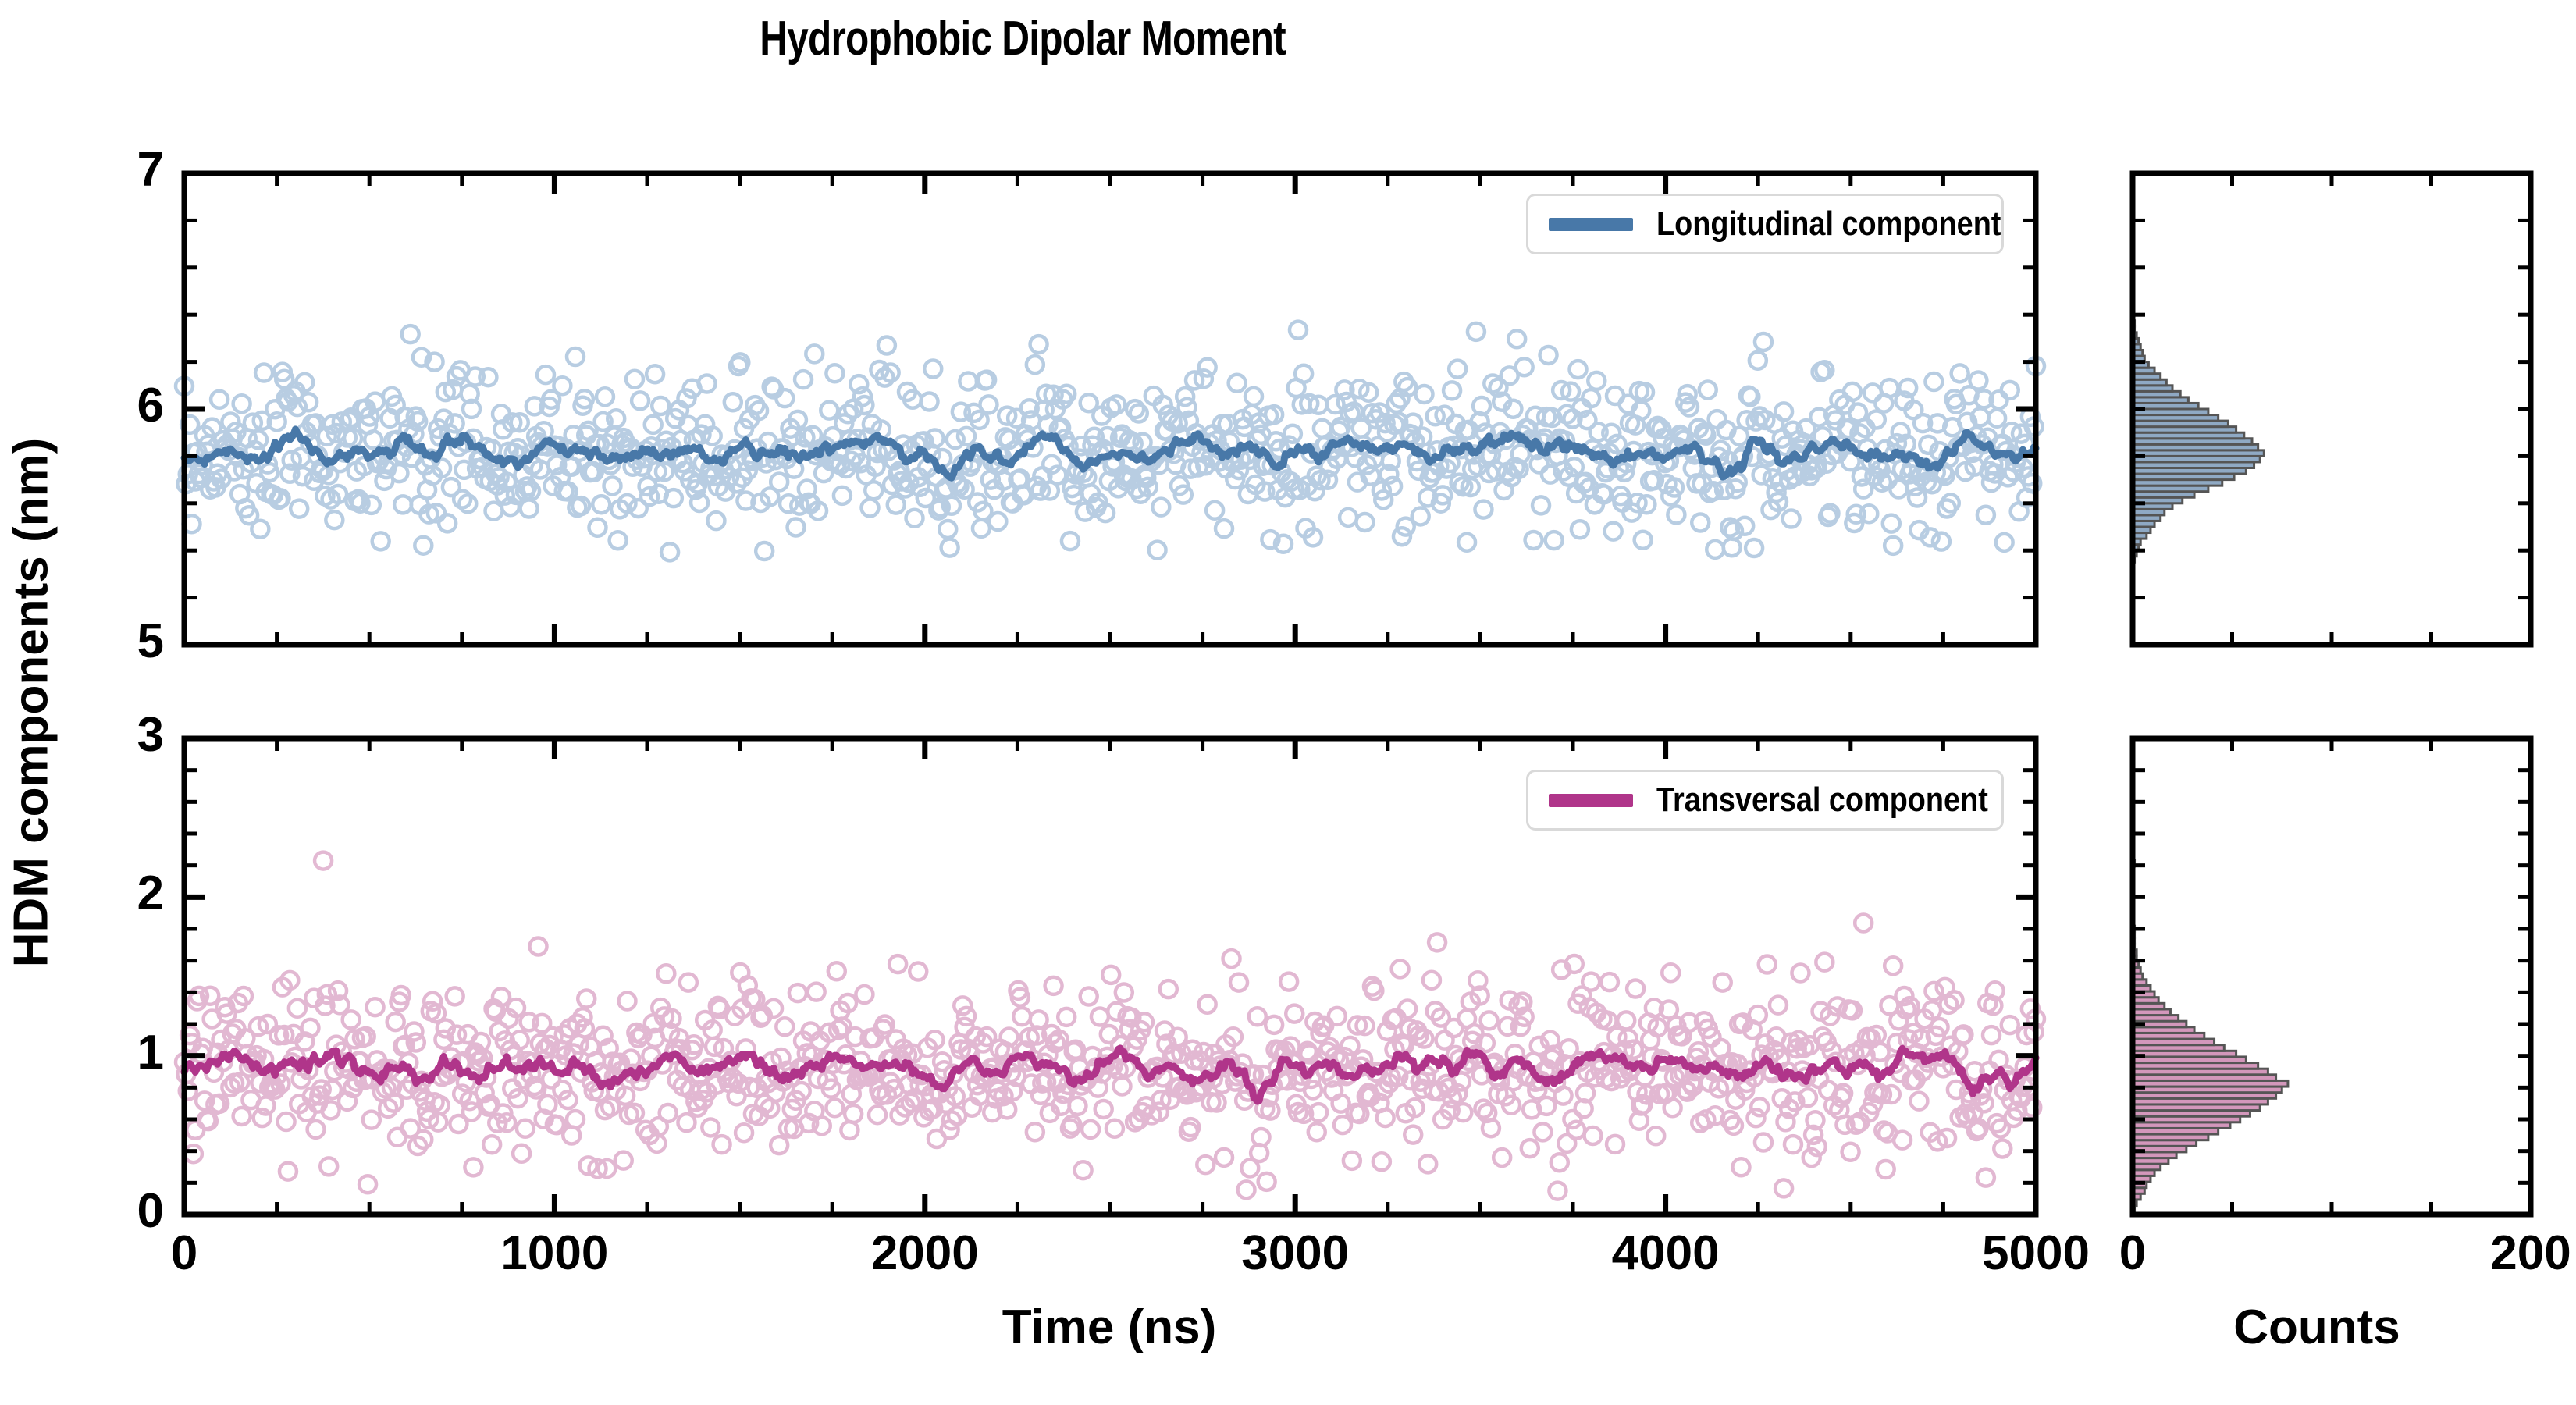  Describe the element at coordinates (1765, 801) in the screenshot. I see `legend-transversal: Transversal component` at that location.